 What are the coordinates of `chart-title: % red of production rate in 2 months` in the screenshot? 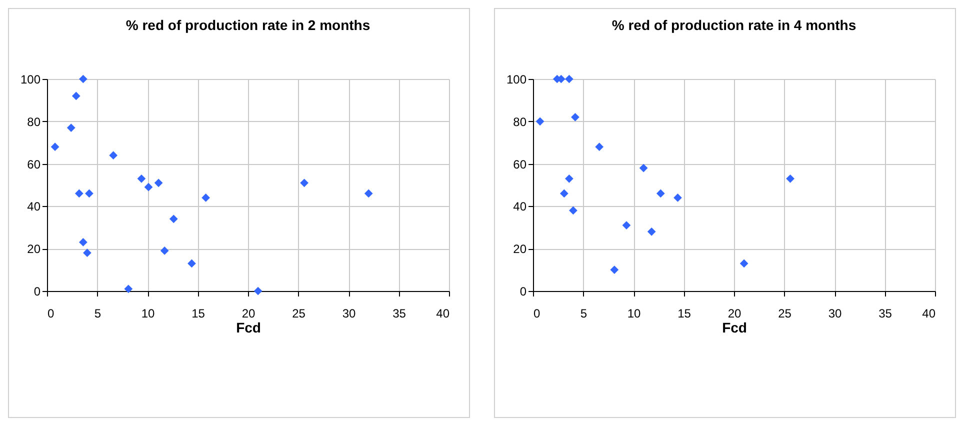 It's located at (248, 25).